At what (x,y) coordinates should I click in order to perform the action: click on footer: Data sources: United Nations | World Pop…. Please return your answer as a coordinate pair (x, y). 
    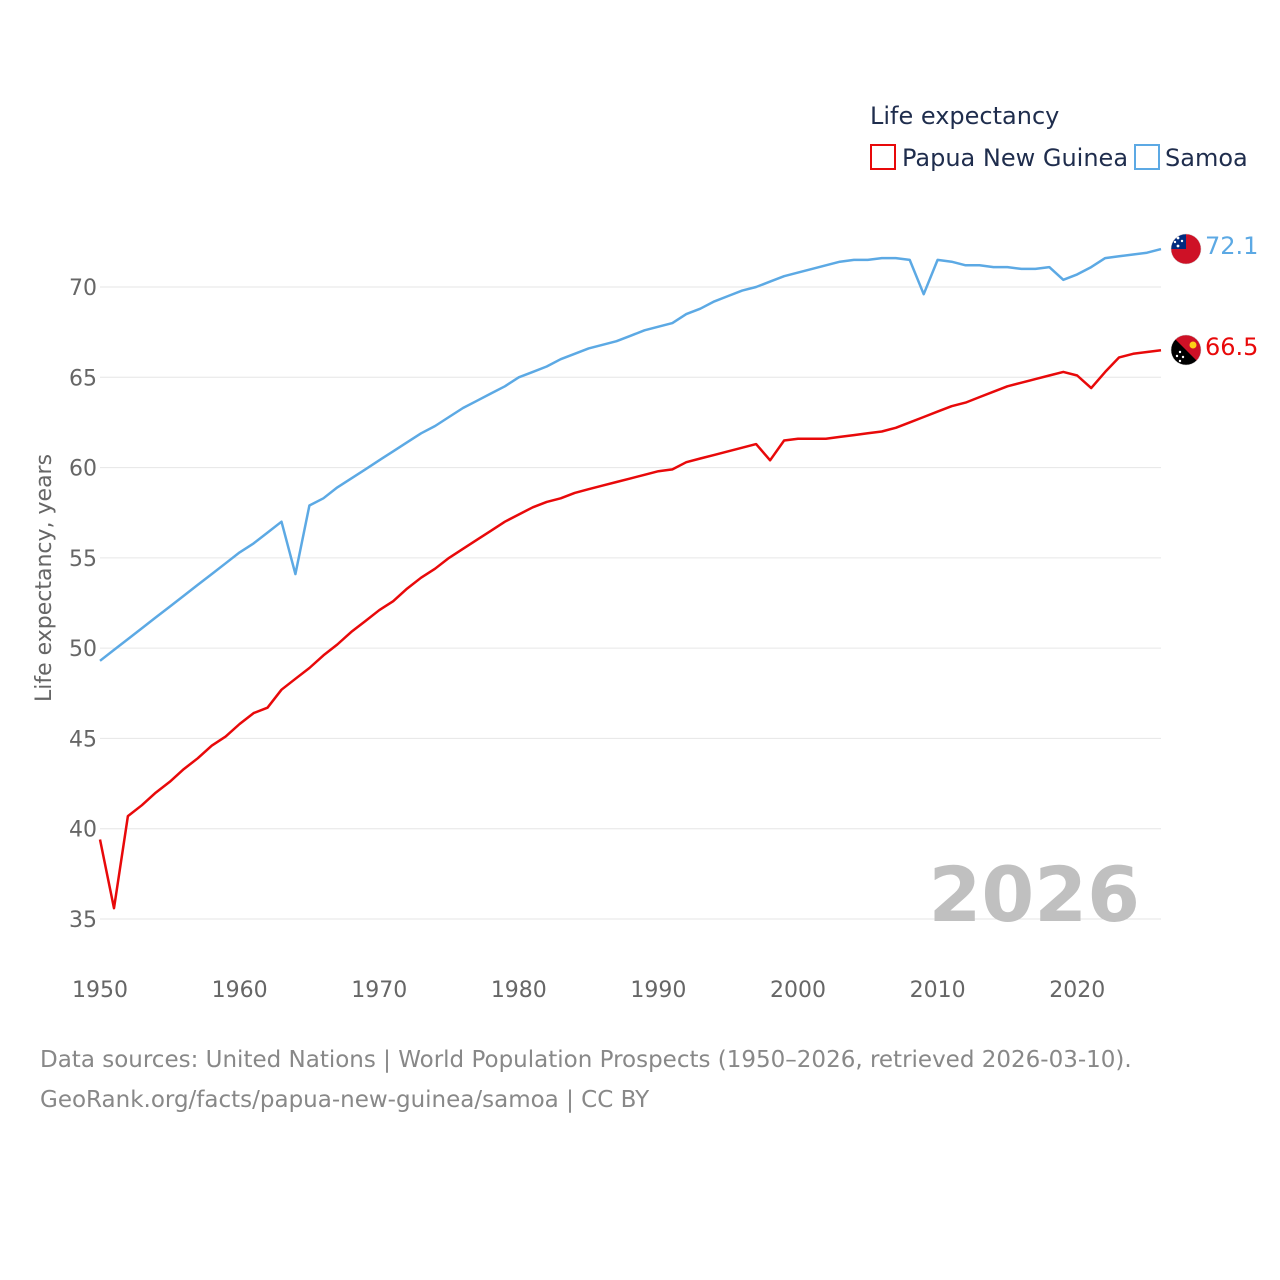
    Looking at the image, I should click on (586, 1080).